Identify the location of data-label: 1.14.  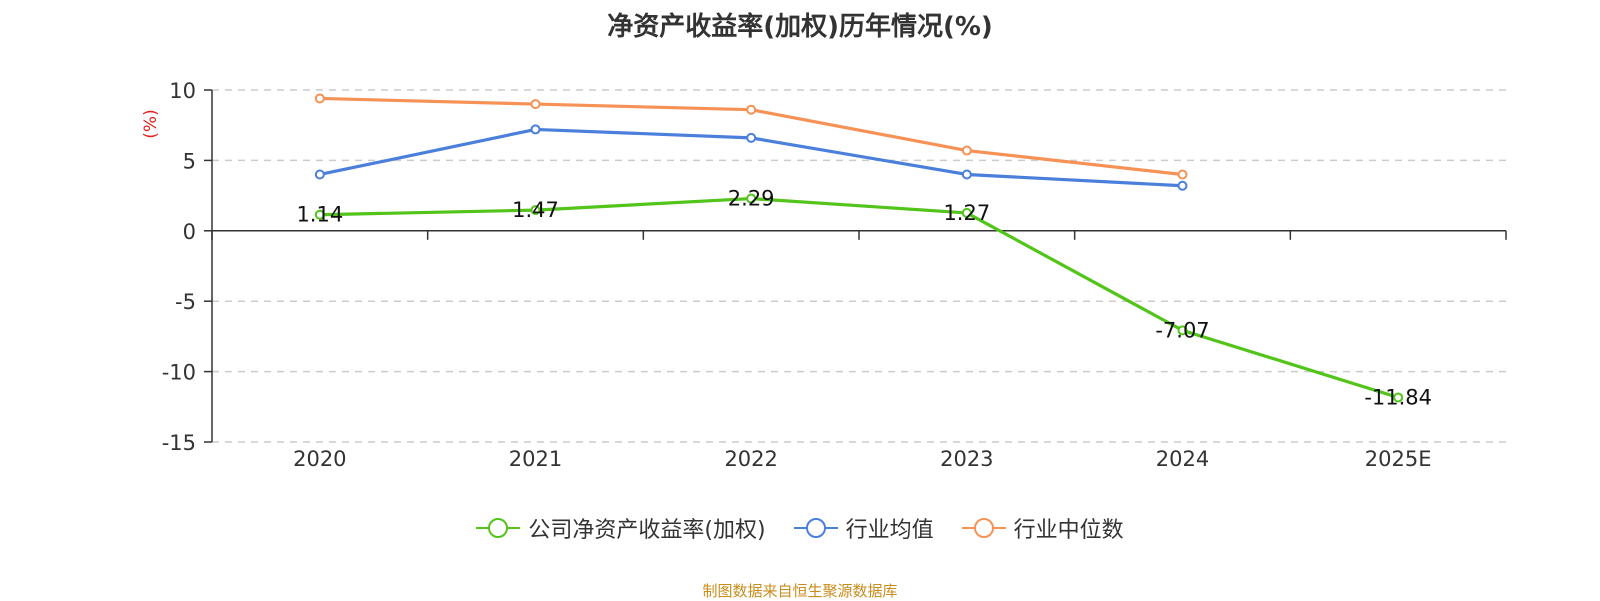
(319, 215).